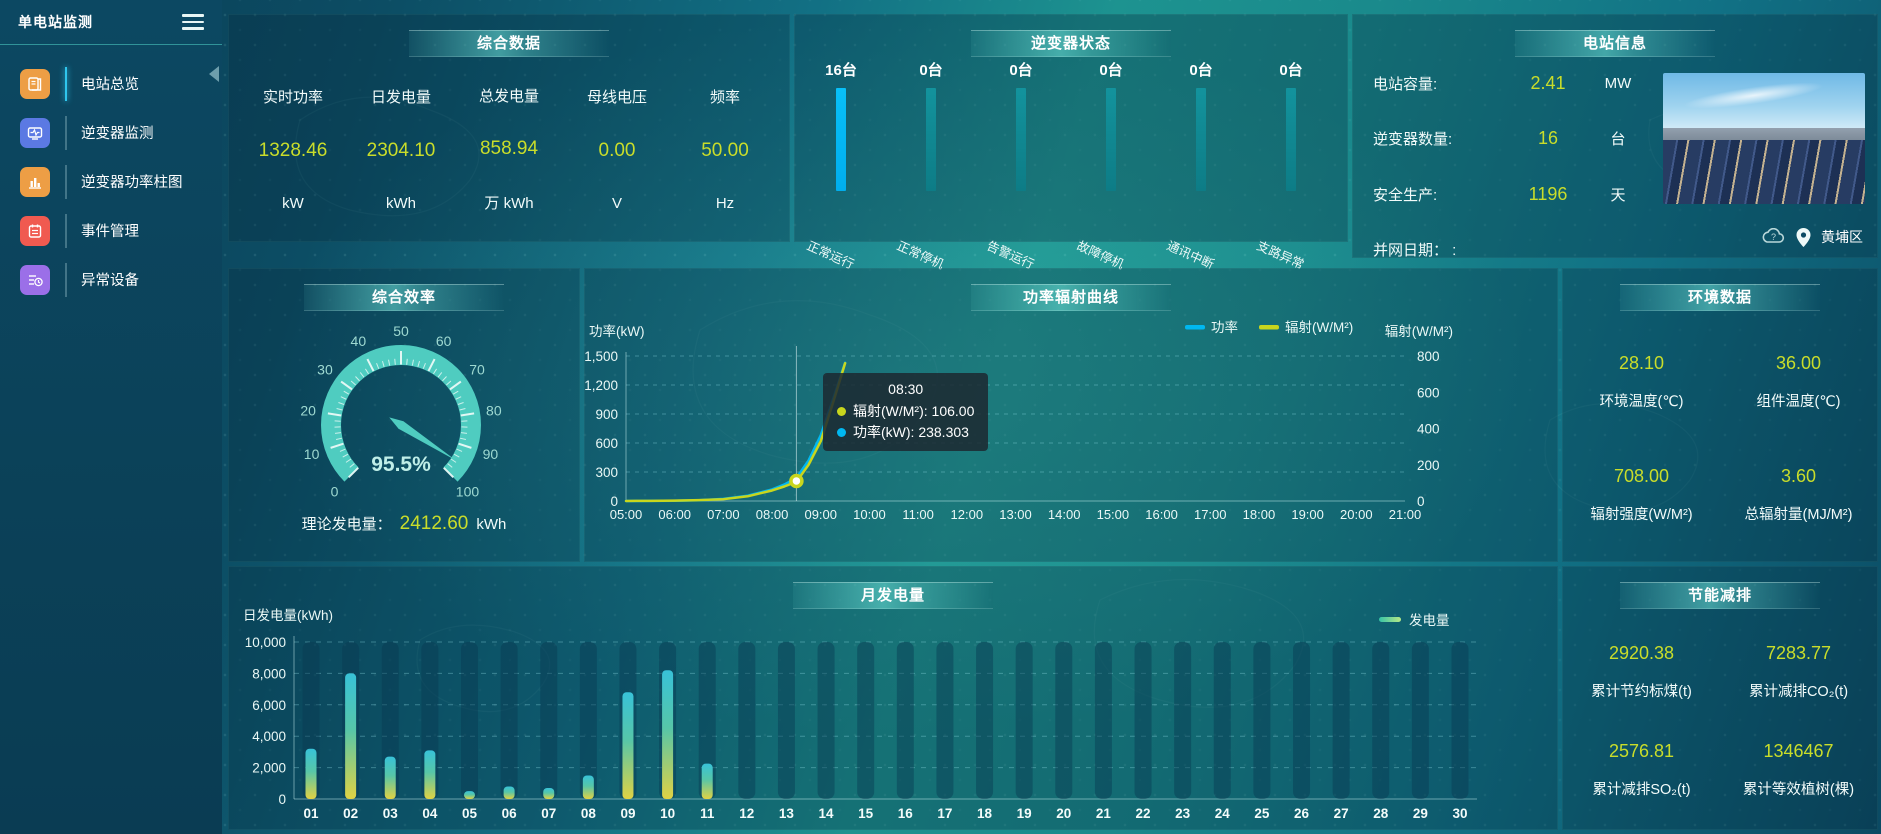 The width and height of the screenshot is (1881, 834). What do you see at coordinates (470, 813) in the screenshot?
I see `svg-text: 05` at bounding box center [470, 813].